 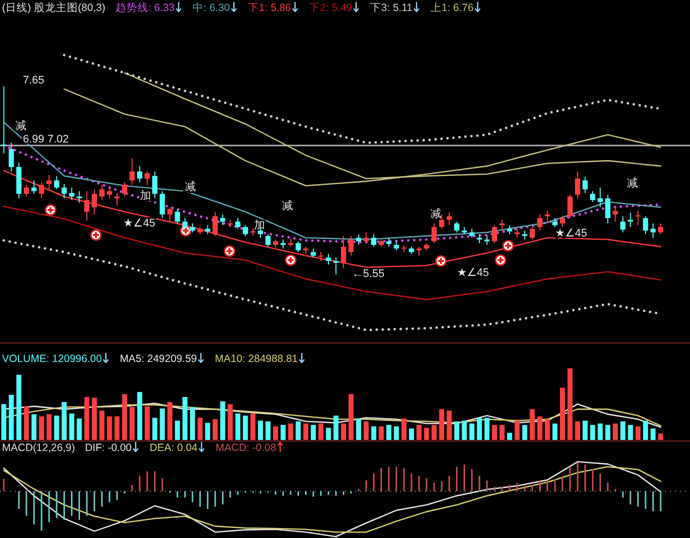 What do you see at coordinates (174, 448) in the screenshot?
I see `text: DEA: 0.04` at bounding box center [174, 448].